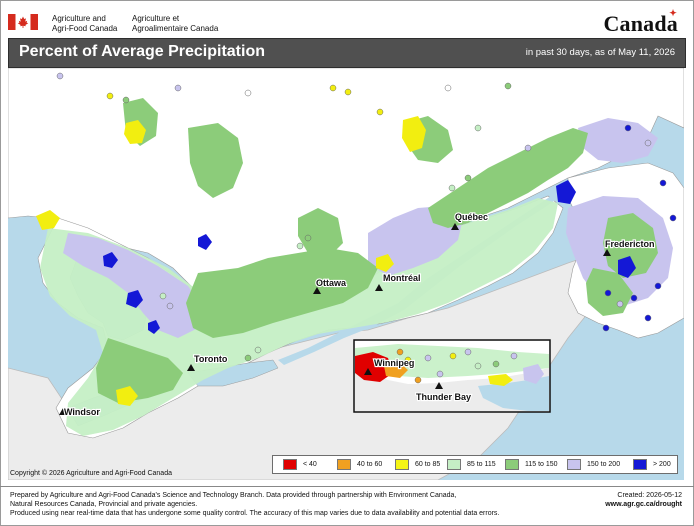 The image size is (694, 526). Describe the element at coordinates (368, 371) in the screenshot. I see `city-marker-winnipeg` at that location.